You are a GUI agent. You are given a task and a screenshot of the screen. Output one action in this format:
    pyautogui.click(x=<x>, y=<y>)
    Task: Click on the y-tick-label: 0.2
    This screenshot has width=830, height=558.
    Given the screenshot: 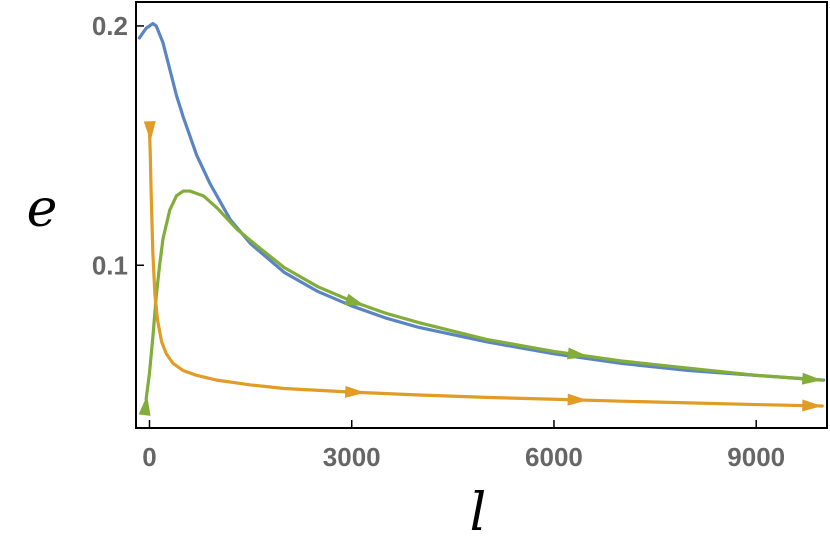 What is the action you would take?
    pyautogui.click(x=110, y=26)
    